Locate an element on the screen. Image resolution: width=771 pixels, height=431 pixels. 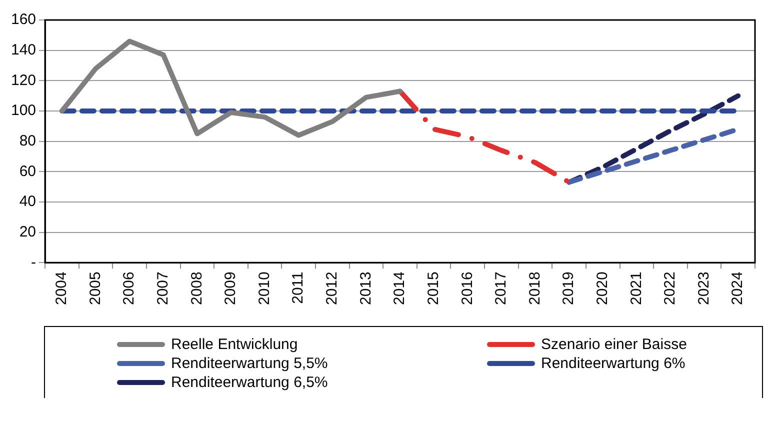
x-tick-label: 2023 is located at coordinates (703, 289).